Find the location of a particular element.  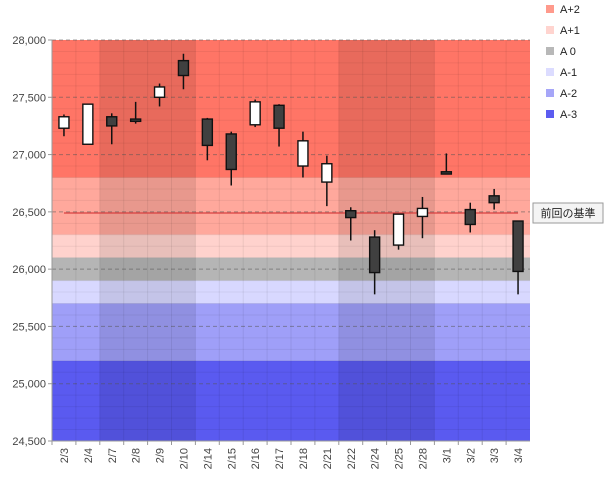

candle-body-2/18 is located at coordinates (303, 153).